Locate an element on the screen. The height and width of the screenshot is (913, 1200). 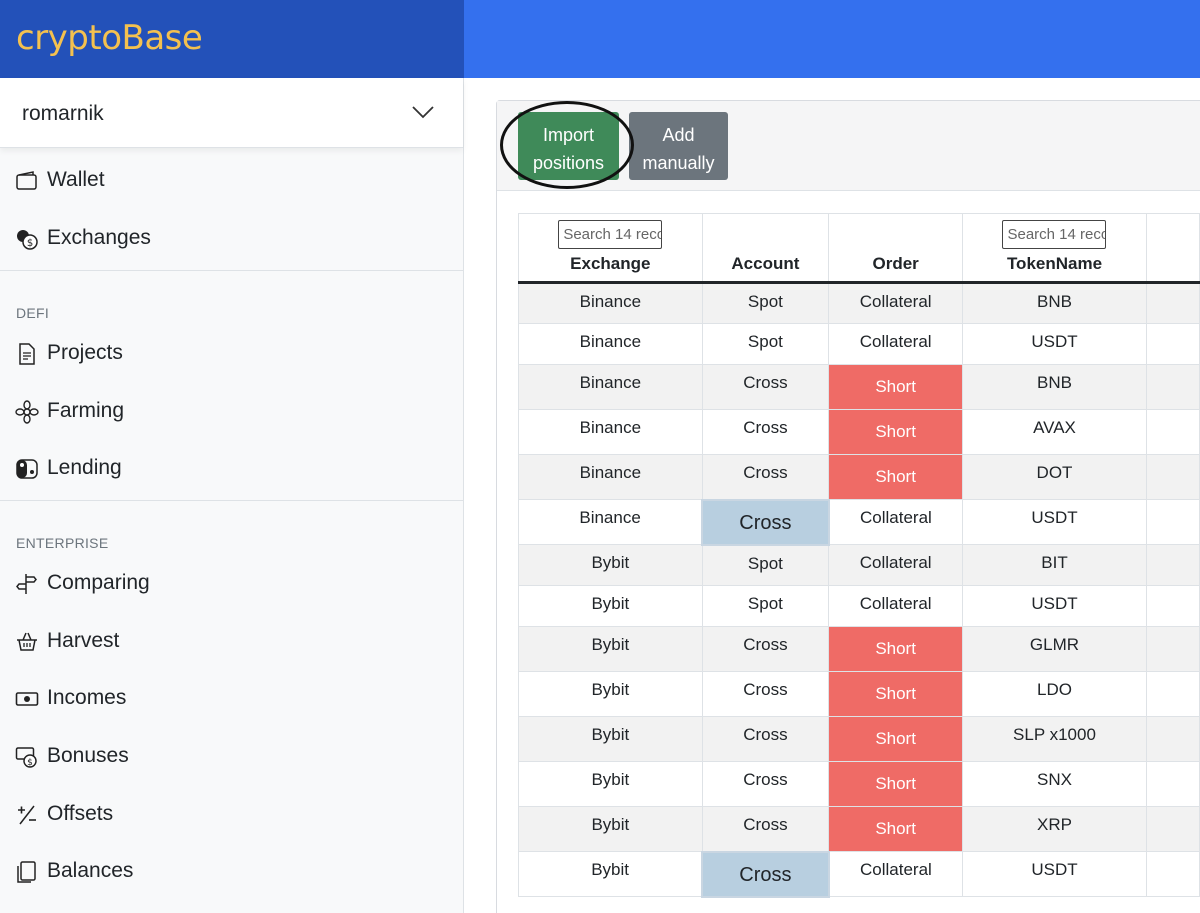
table-row: Binance Cross Collateral USDT is located at coordinates (859, 522).